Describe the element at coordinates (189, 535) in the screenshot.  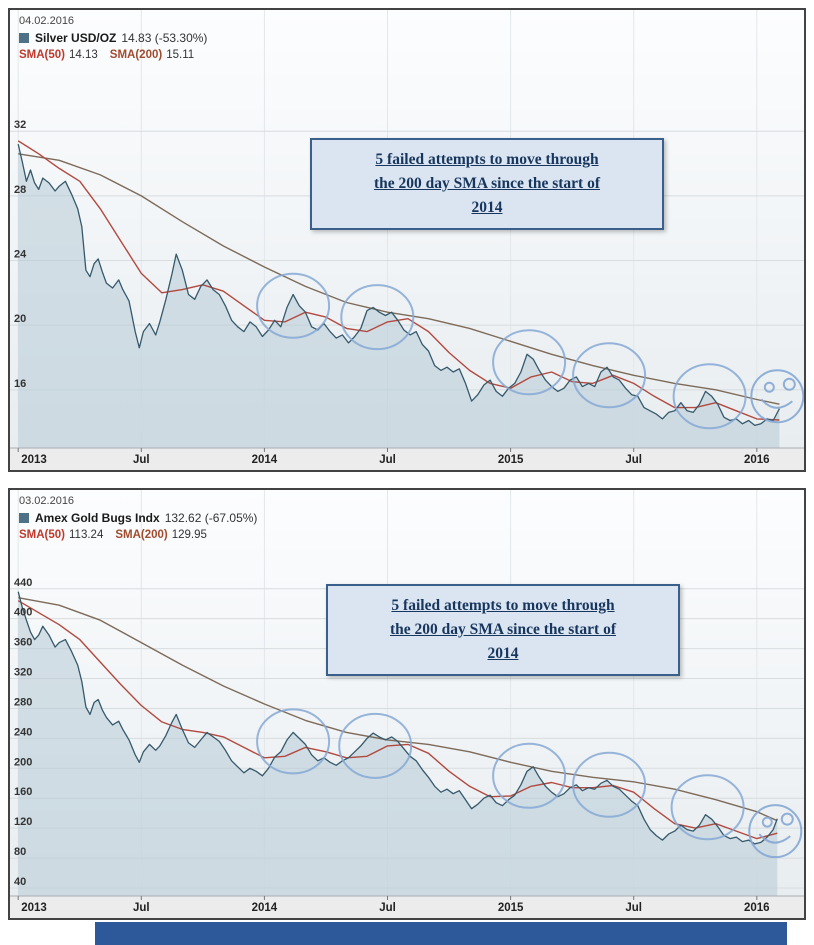
I see `sma200-value: 129.95` at that location.